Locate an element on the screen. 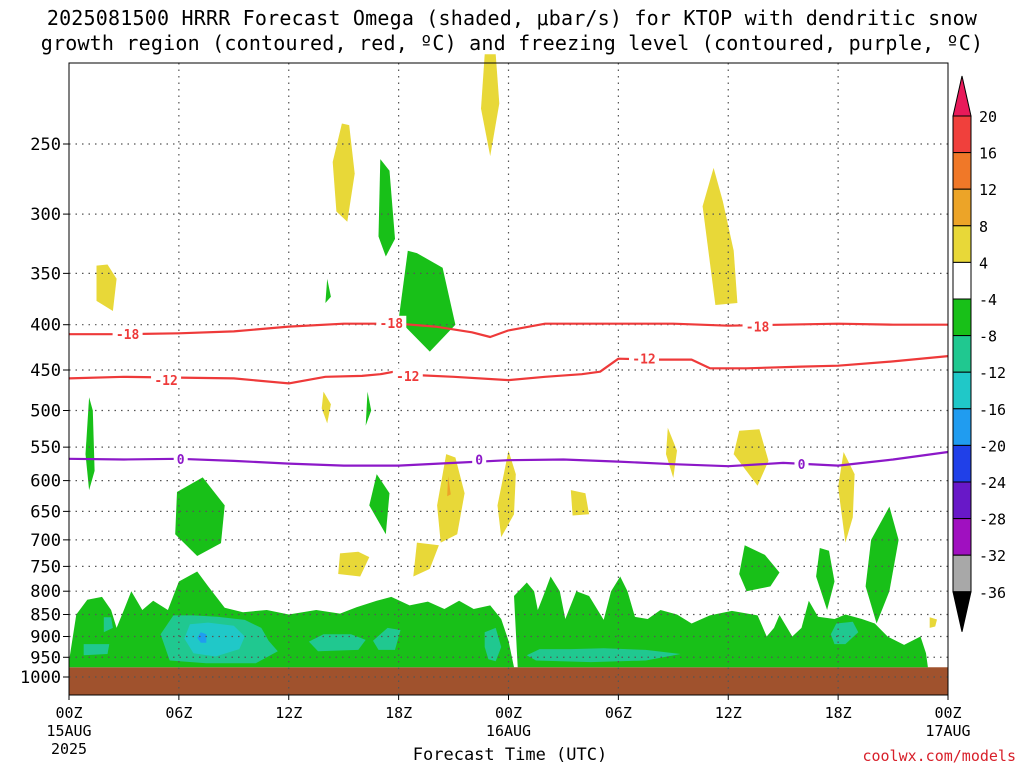 The height and width of the screenshot is (768, 1024). contour-label-0: -18 is located at coordinates (128, 335).